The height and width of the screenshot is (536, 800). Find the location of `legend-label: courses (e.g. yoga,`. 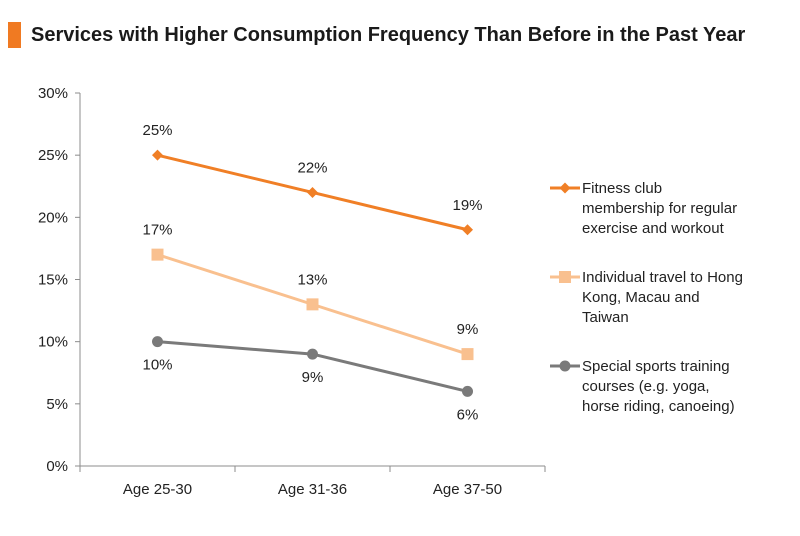

legend-label: courses (e.g. yoga, is located at coordinates (646, 386).